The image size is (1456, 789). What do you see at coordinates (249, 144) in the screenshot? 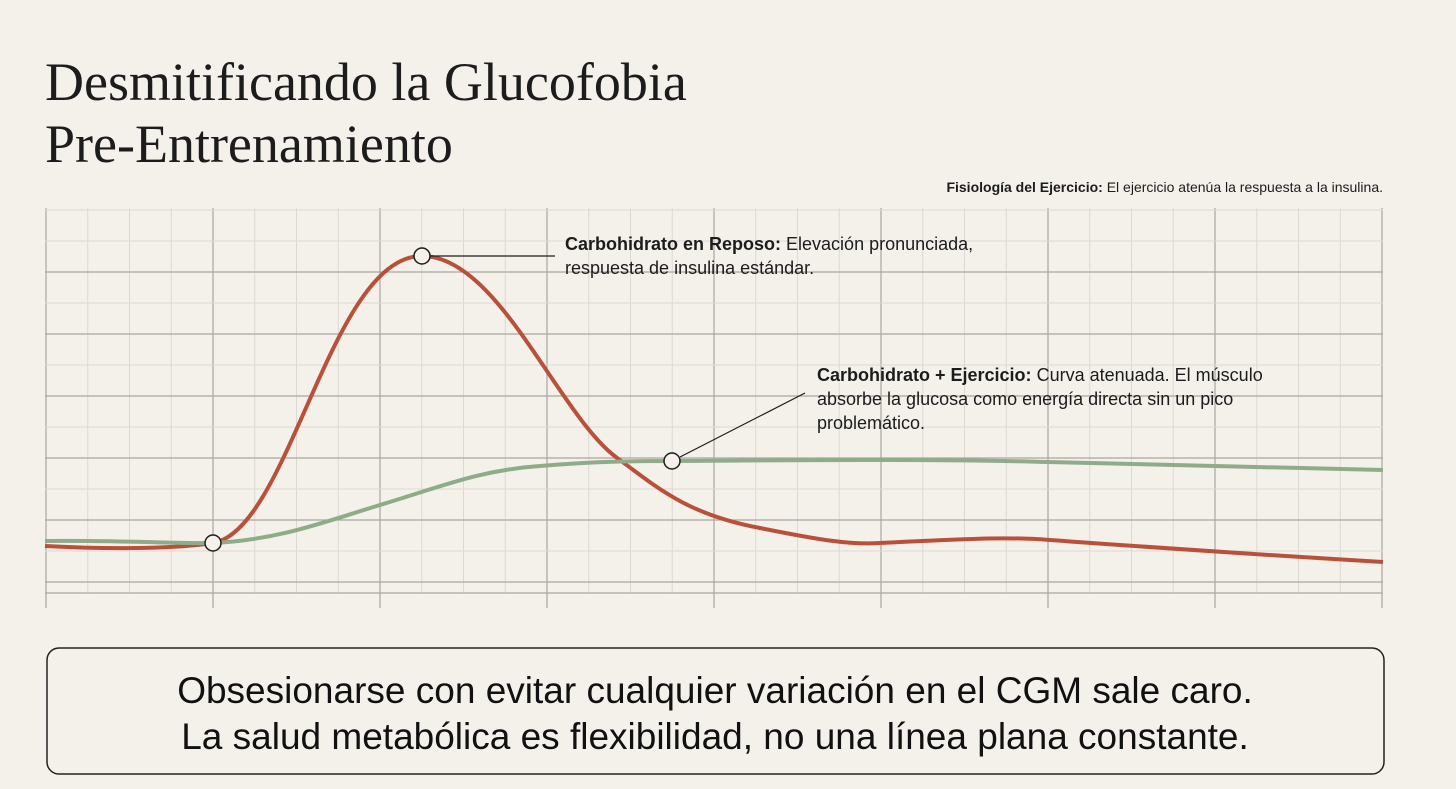
I see `title-line: Pre-Entrenamiento` at bounding box center [249, 144].